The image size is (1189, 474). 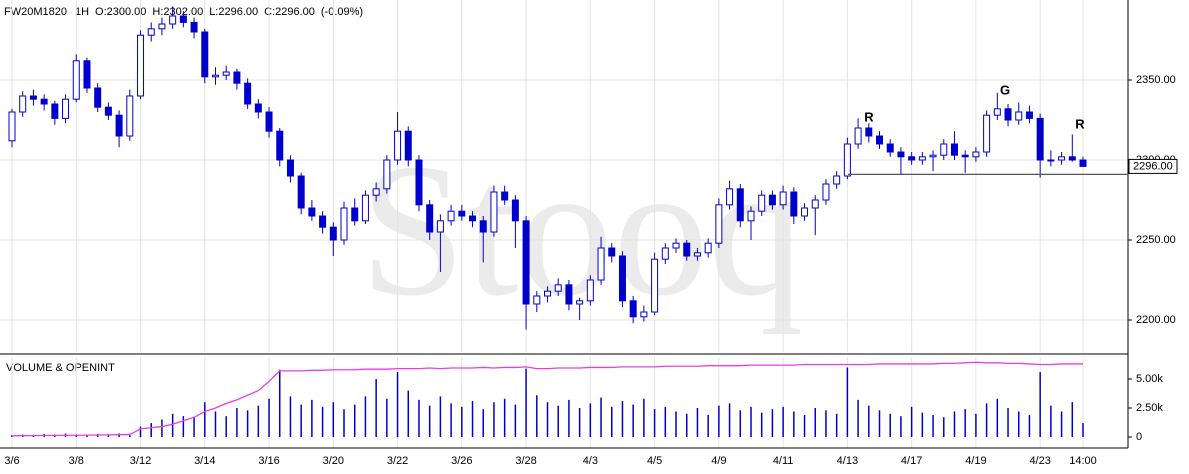 I want to click on x-tick-label: 4/9, so click(x=718, y=461).